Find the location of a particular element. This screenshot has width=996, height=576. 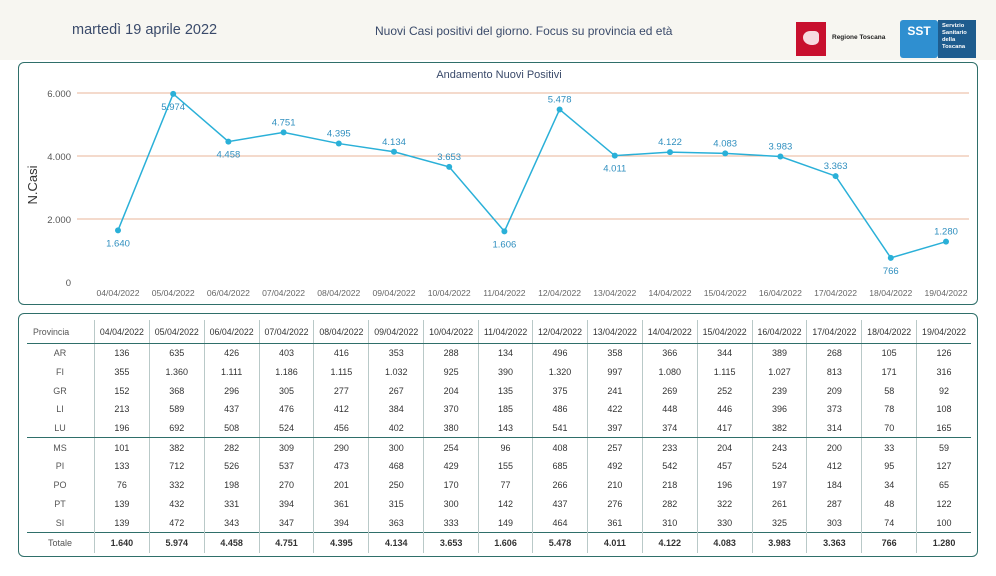

table-cell: 77 is located at coordinates (505, 485).